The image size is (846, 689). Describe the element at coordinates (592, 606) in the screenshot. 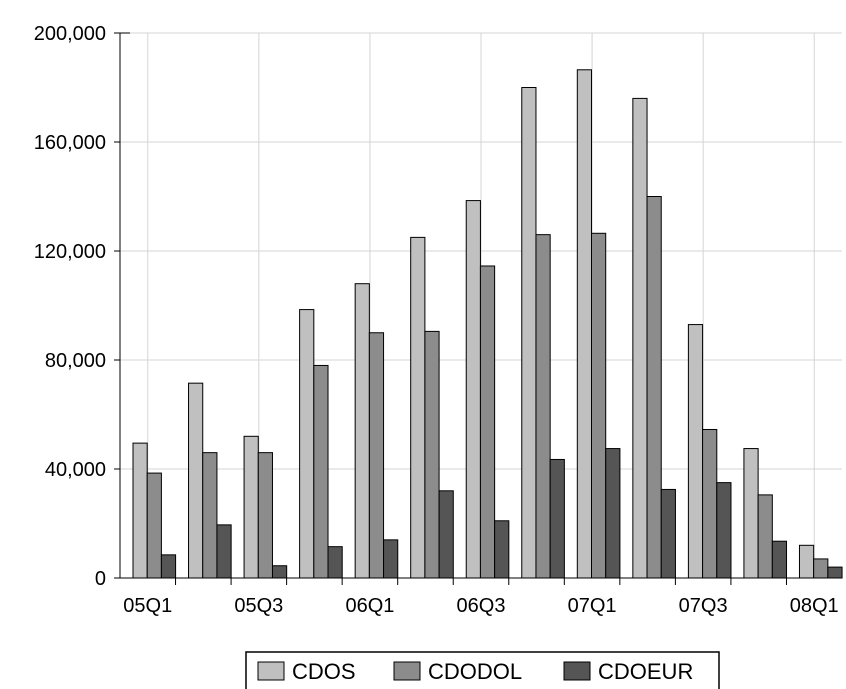

I see `x-tick-label: 07Q1` at that location.